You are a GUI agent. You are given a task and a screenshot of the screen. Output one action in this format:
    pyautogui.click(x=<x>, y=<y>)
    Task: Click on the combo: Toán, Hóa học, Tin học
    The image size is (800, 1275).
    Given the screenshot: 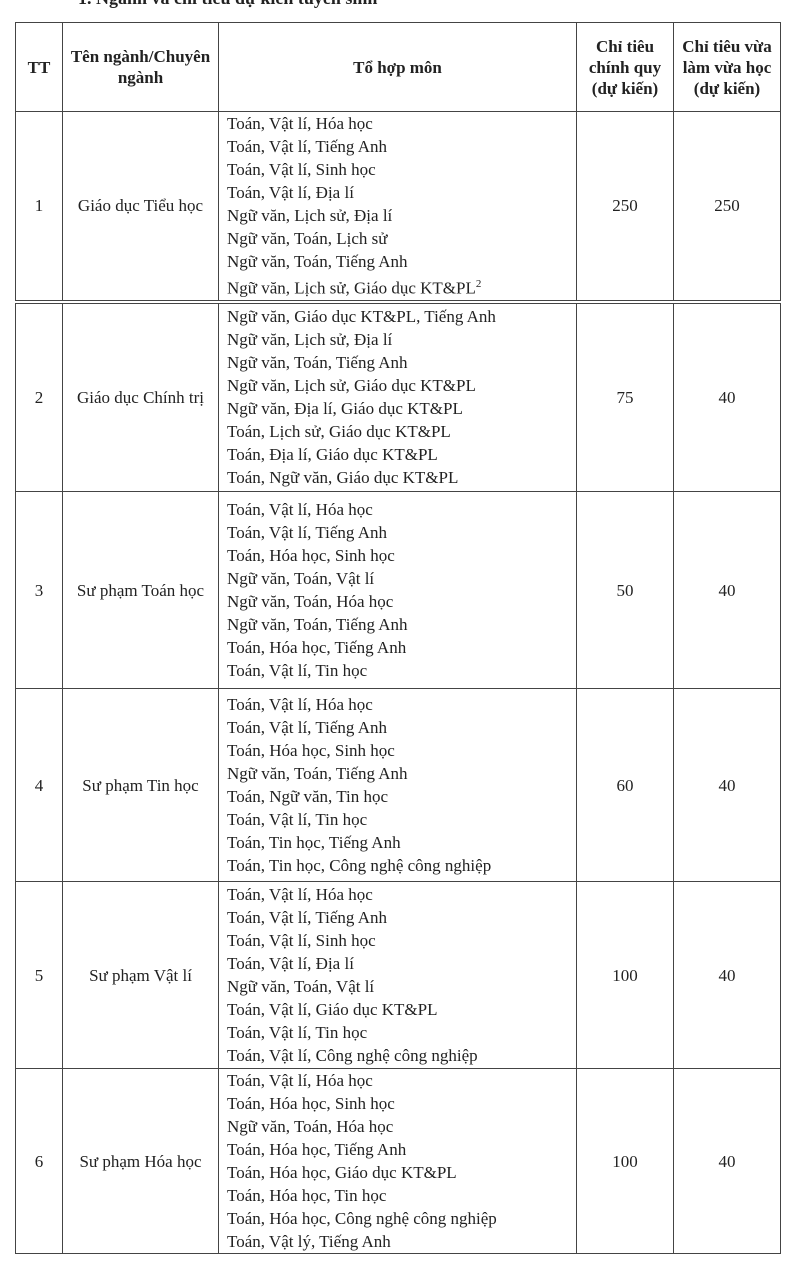 What is the action you would take?
    pyautogui.click(x=307, y=1196)
    